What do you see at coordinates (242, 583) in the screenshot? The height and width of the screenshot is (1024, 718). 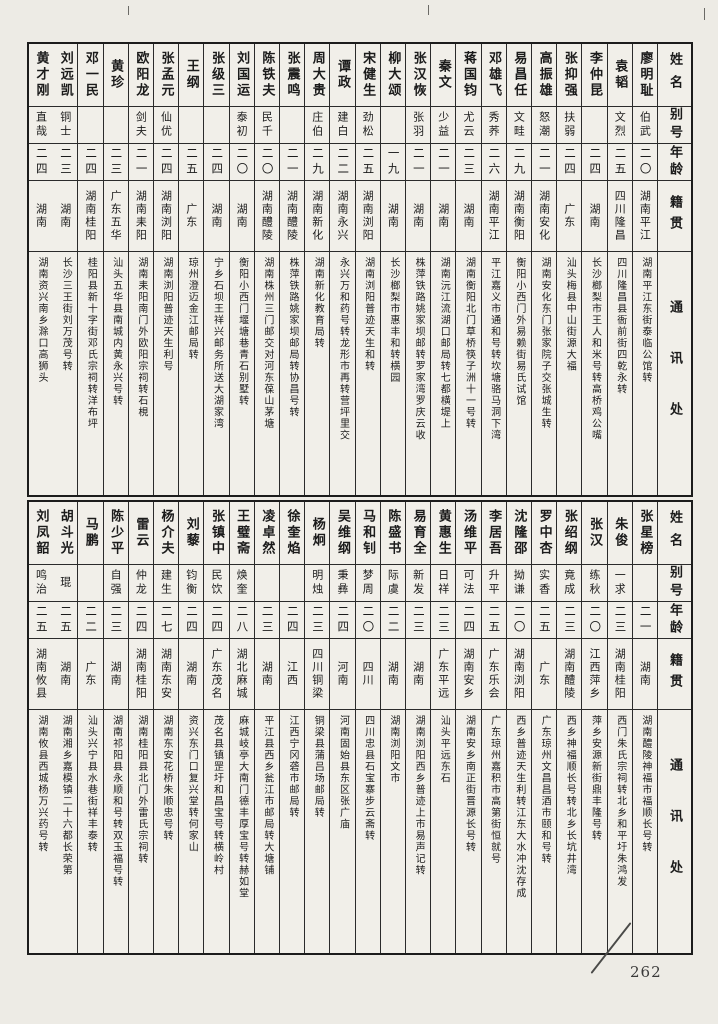 I see `entry-alias: 焕奎` at bounding box center [242, 583].